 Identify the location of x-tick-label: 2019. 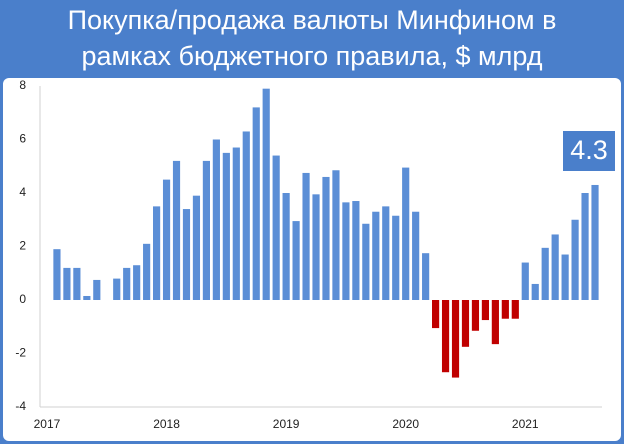
(286, 424).